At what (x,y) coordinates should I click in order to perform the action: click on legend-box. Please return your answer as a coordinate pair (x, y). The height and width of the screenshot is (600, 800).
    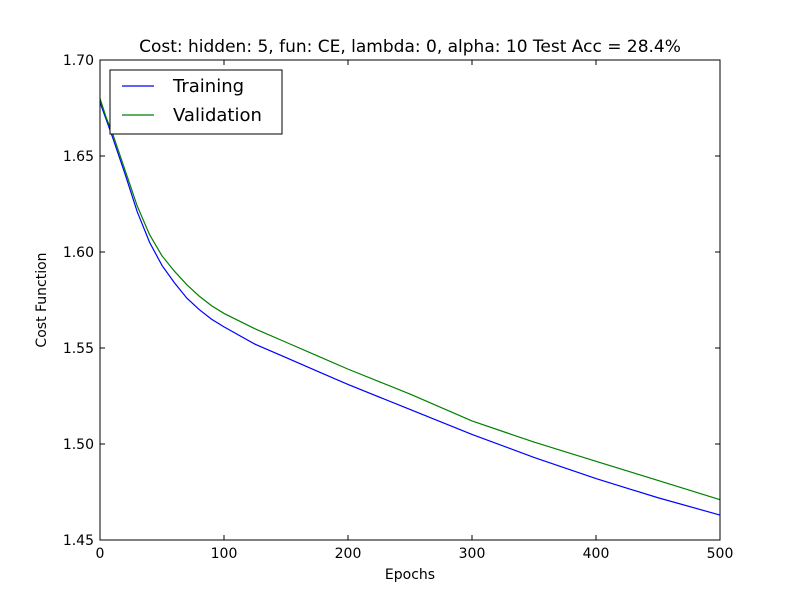
    Looking at the image, I should click on (196, 102).